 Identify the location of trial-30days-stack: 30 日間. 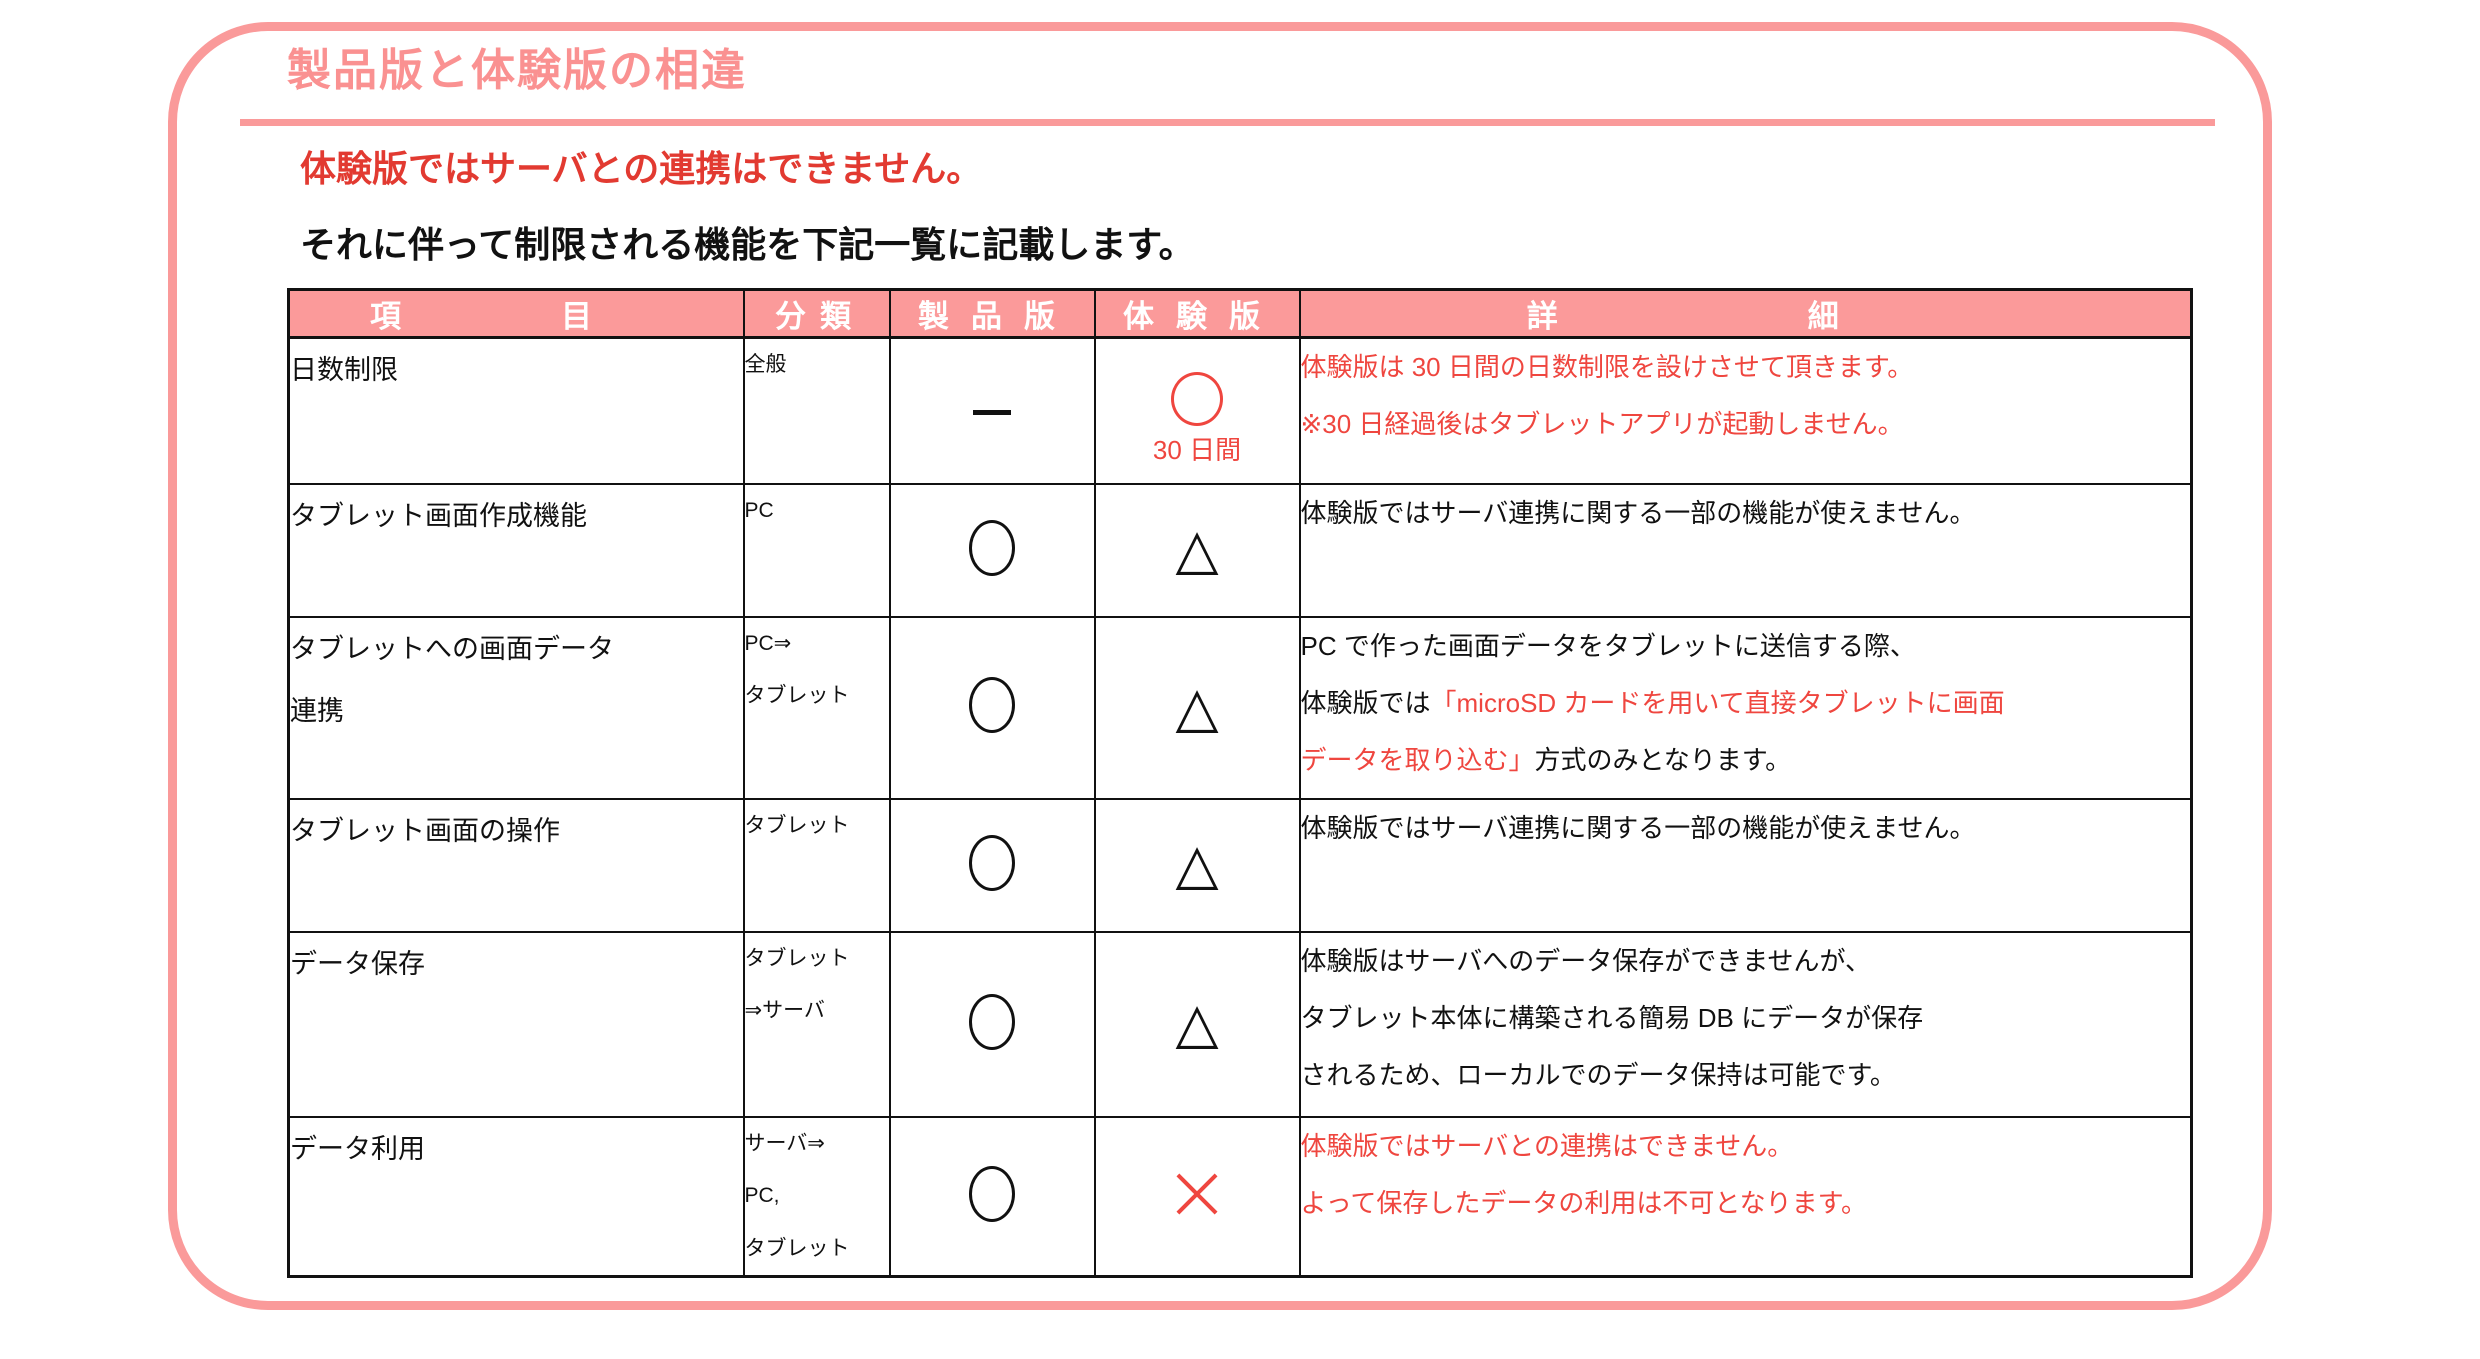
(1197, 419).